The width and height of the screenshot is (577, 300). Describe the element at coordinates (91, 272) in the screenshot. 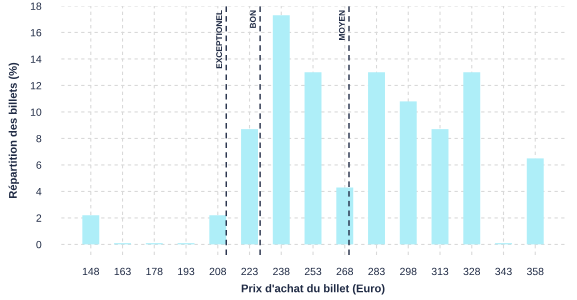

I see `x-tick-label: 148` at that location.